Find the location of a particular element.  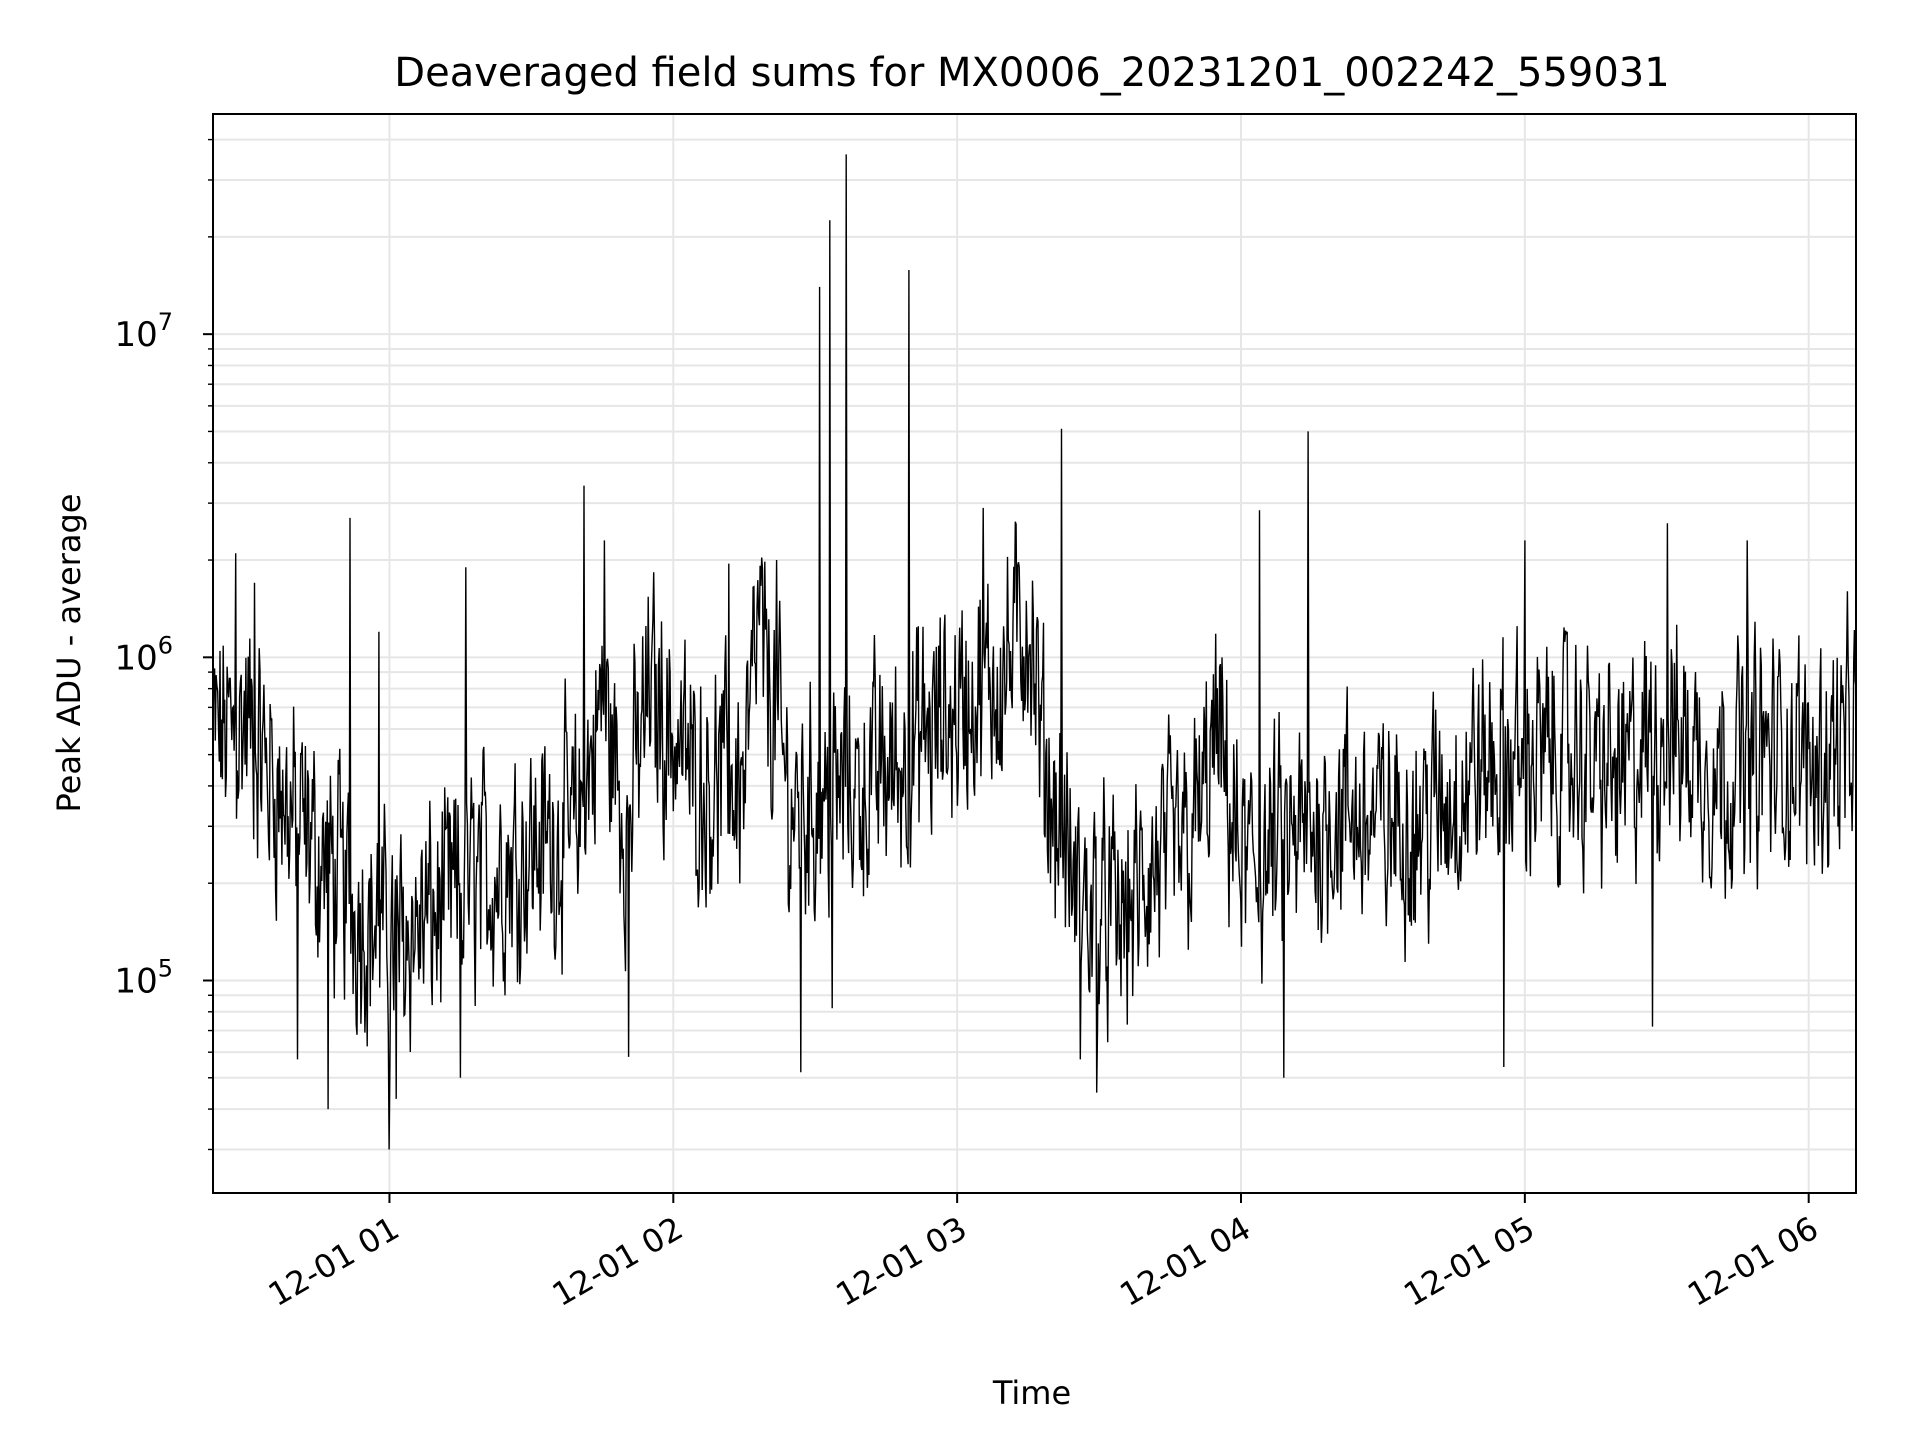

y-tick-label: 10⁶ is located at coordinates (143, 654).